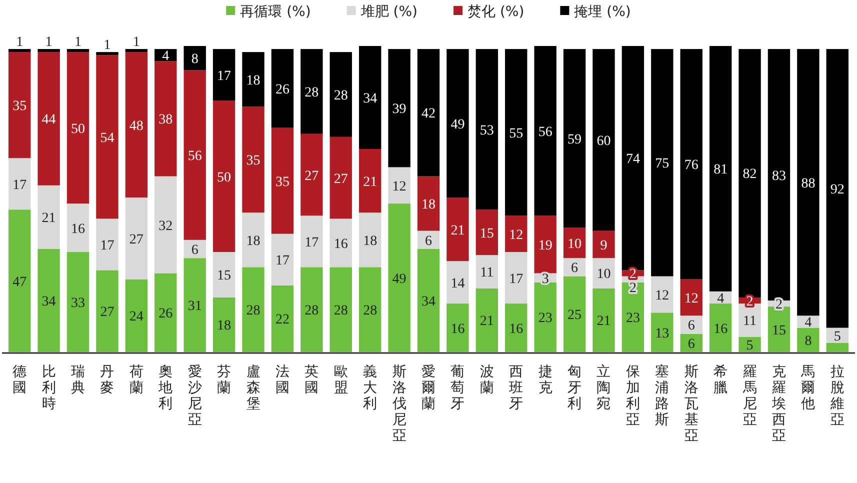 The height and width of the screenshot is (483, 857). I want to click on data-label: 53, so click(487, 130).